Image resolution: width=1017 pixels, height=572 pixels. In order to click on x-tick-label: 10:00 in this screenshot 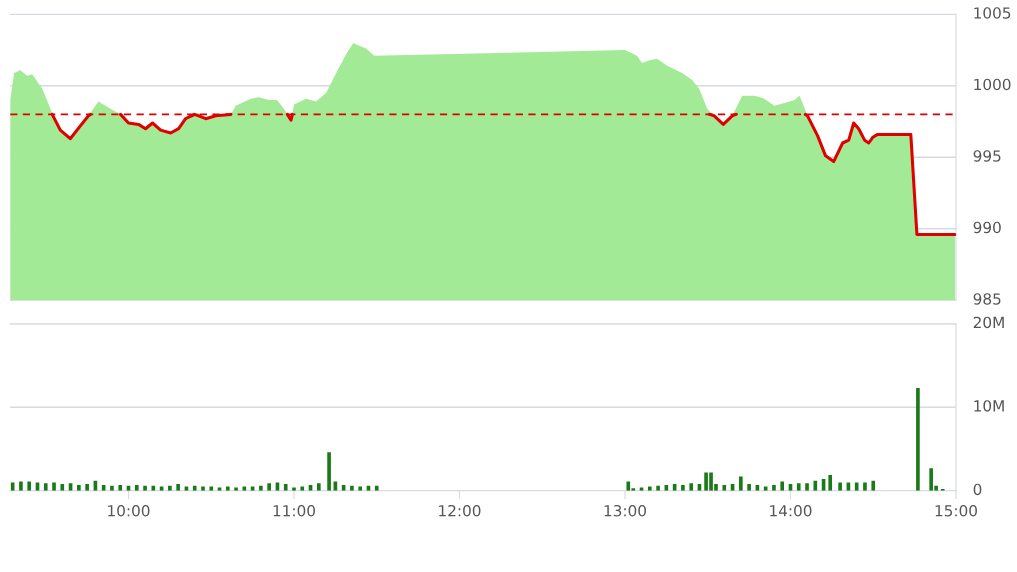, I will do `click(129, 510)`.